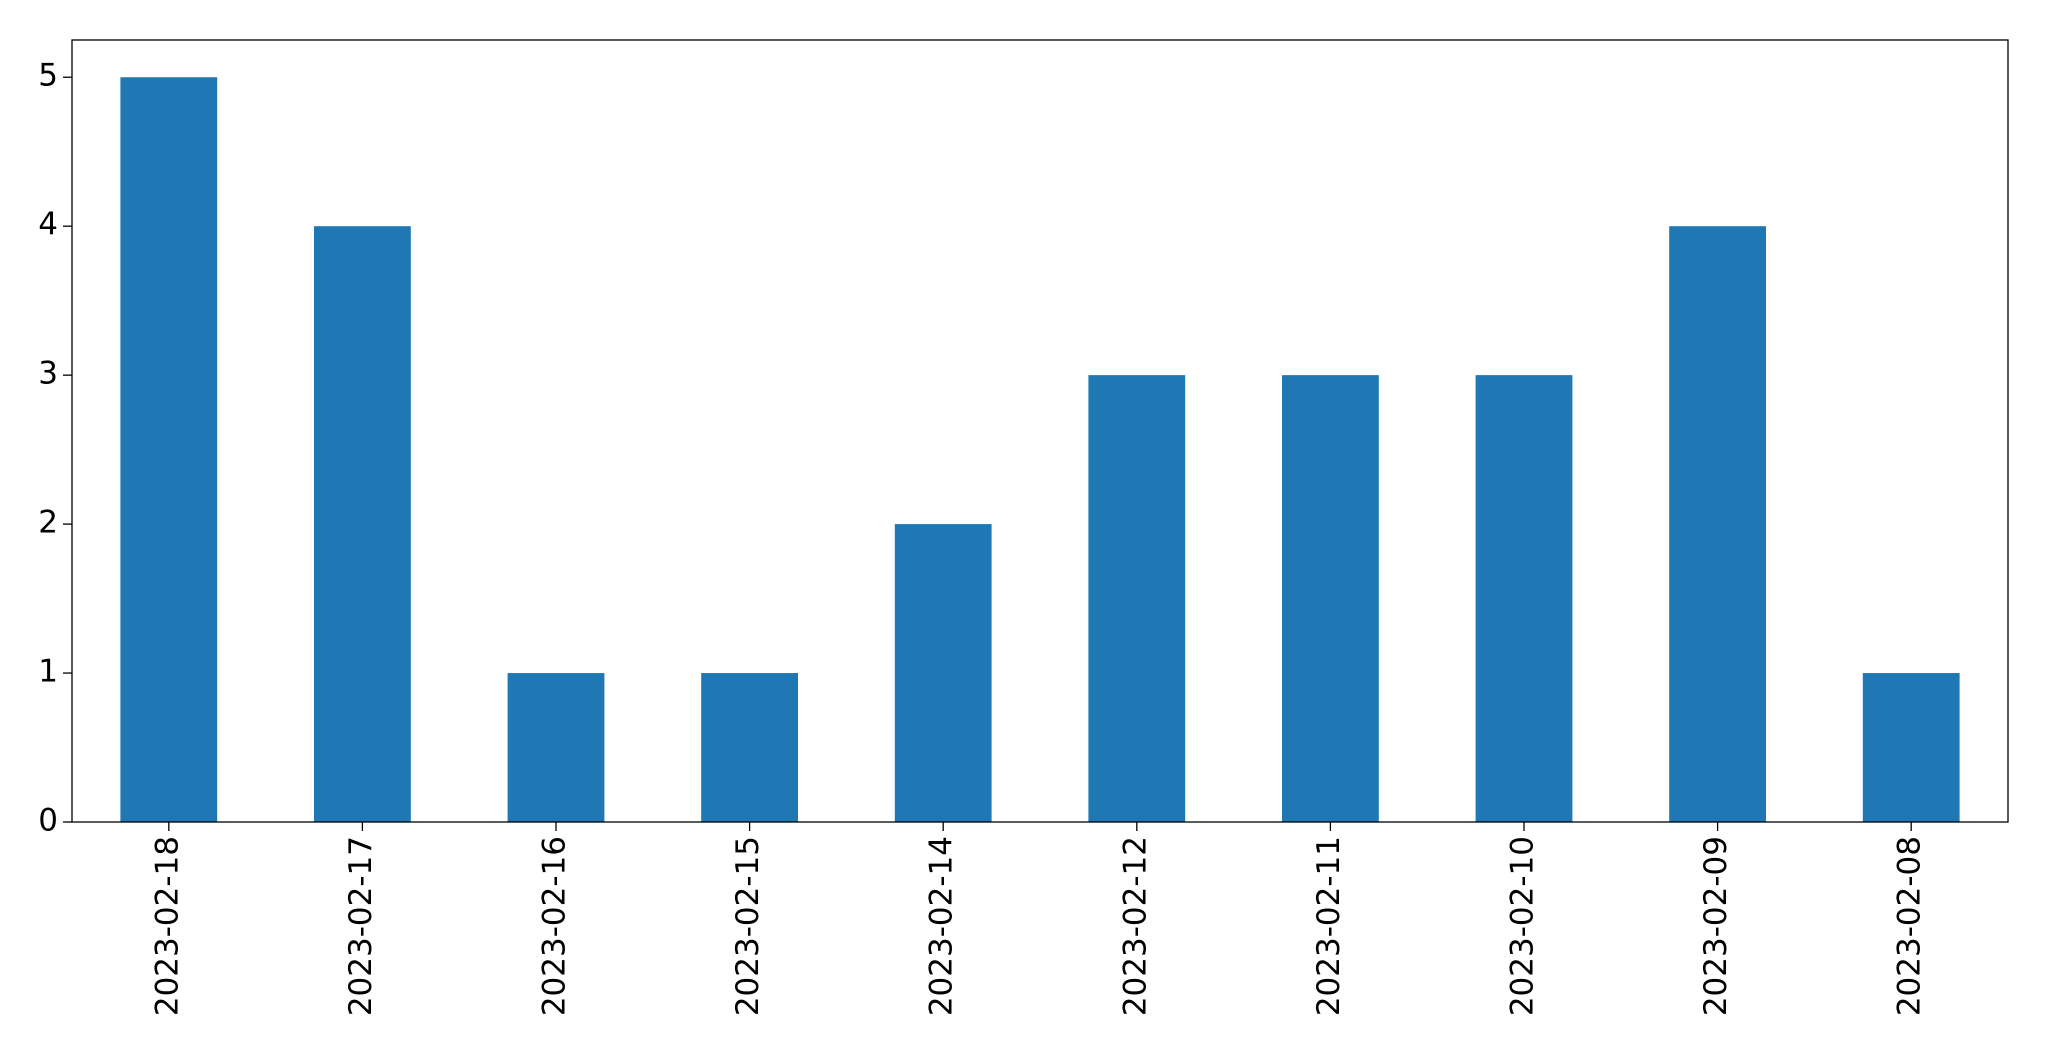 The width and height of the screenshot is (2049, 1061). What do you see at coordinates (48, 821) in the screenshot?
I see `y-tick-label: 0` at bounding box center [48, 821].